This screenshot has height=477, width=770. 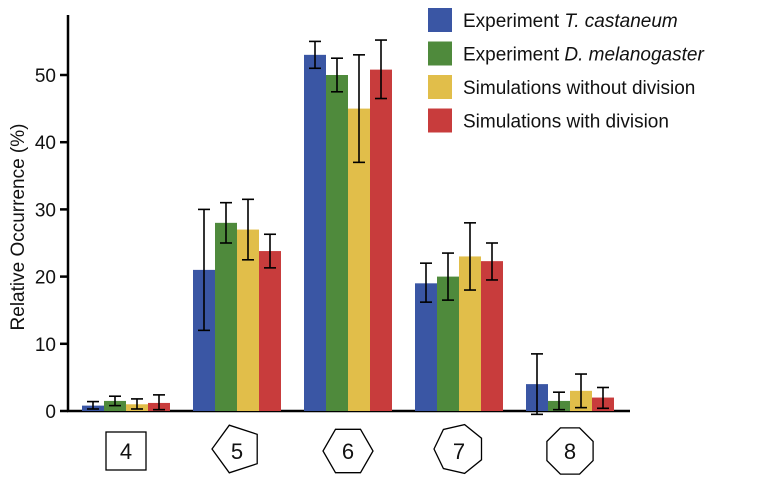 I want to click on hexagon-shape, so click(x=348, y=451).